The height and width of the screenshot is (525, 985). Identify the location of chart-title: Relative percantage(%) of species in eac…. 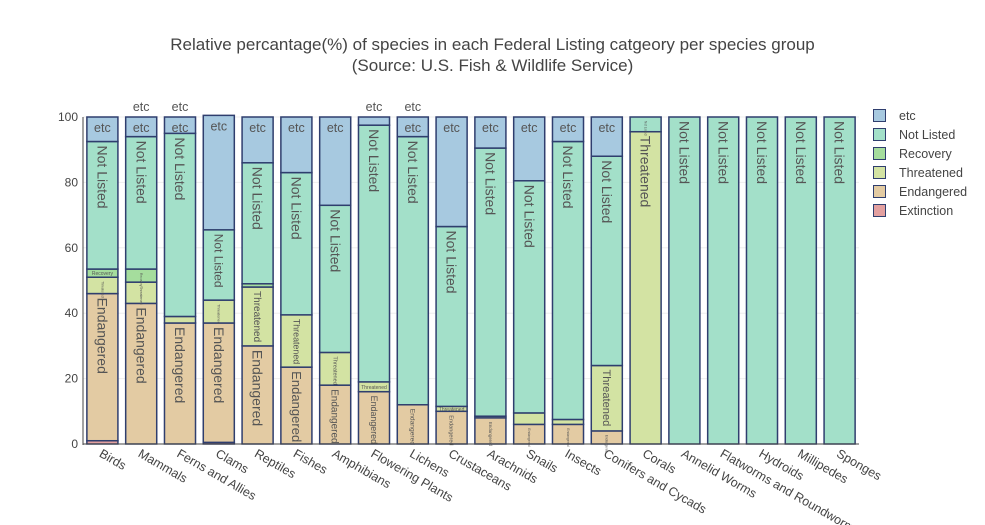
(492, 55).